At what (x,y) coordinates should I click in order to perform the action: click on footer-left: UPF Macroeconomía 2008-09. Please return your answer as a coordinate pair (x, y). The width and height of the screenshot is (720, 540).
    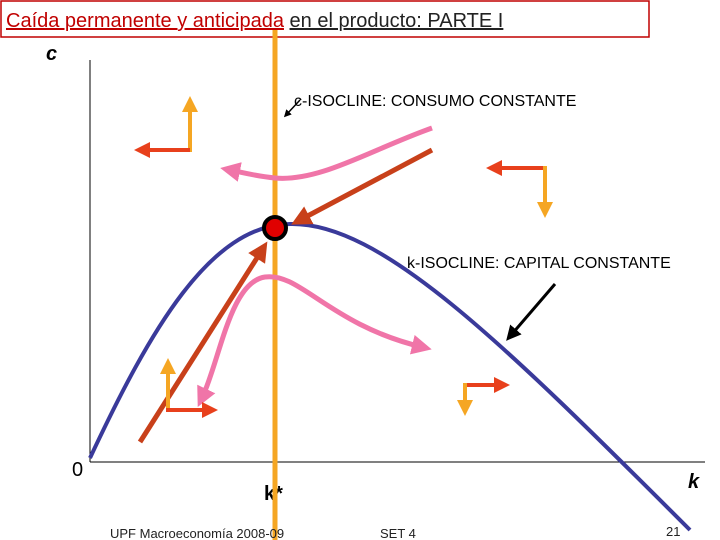
    Looking at the image, I should click on (197, 533).